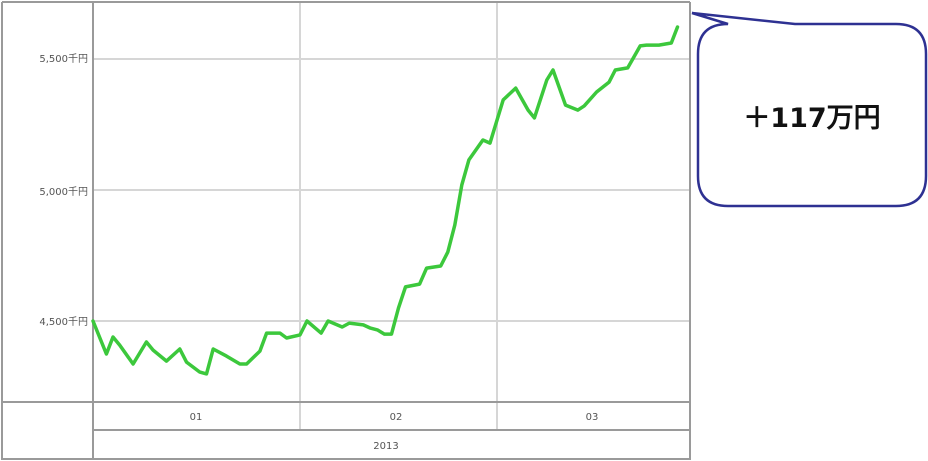 The image size is (928, 461). What do you see at coordinates (385, 446) in the screenshot?
I see `x-year-label: 2013` at bounding box center [385, 446].